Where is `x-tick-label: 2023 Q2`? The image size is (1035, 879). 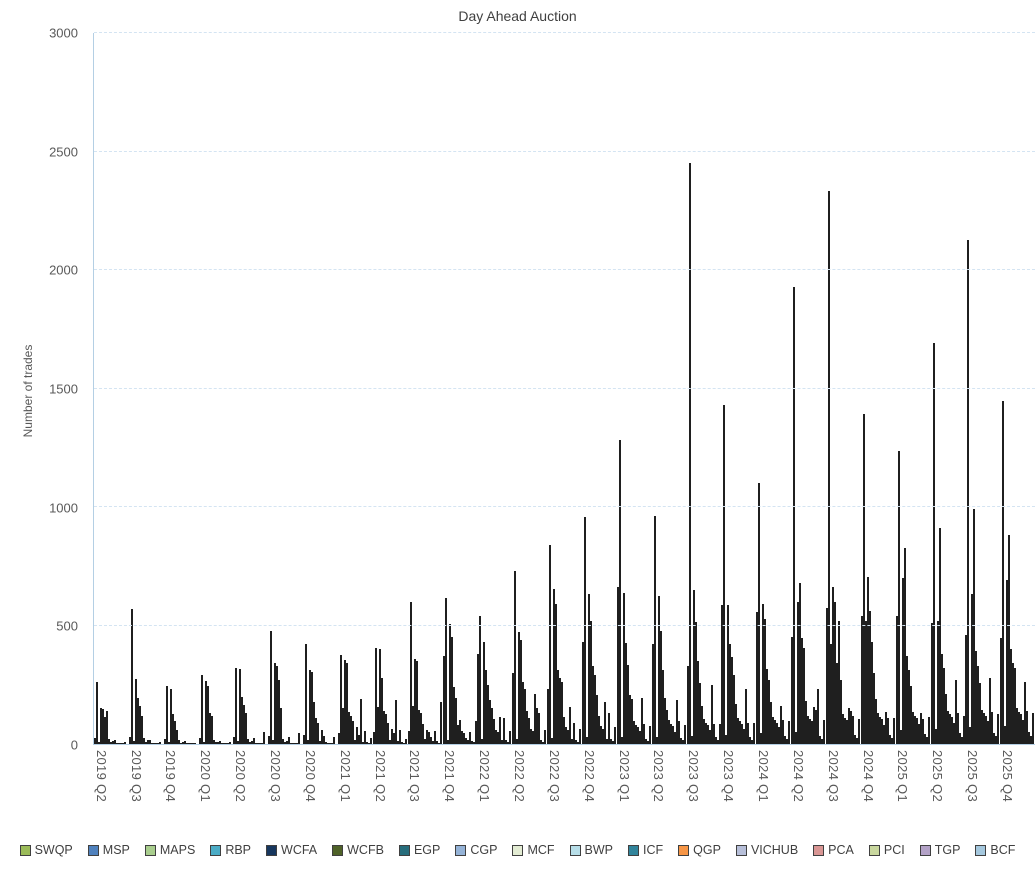 x-tick-label: 2023 Q2 is located at coordinates (659, 776).